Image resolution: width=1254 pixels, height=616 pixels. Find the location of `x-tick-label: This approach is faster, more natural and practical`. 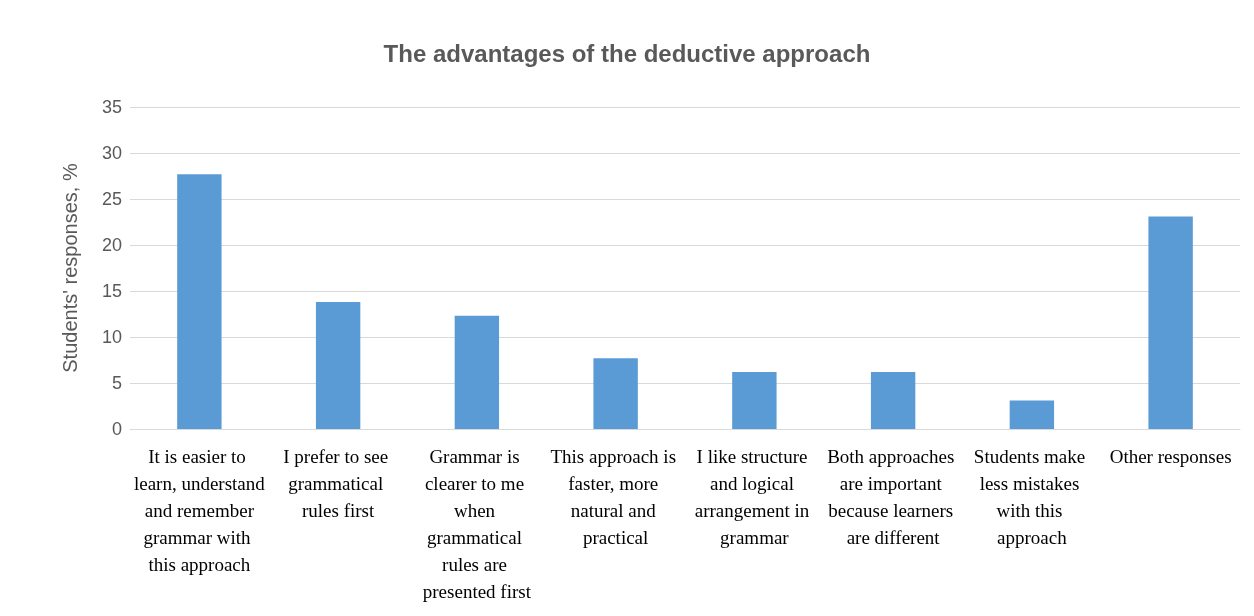

x-tick-label: This approach is faster, more natural and practical is located at coordinates (615, 497).